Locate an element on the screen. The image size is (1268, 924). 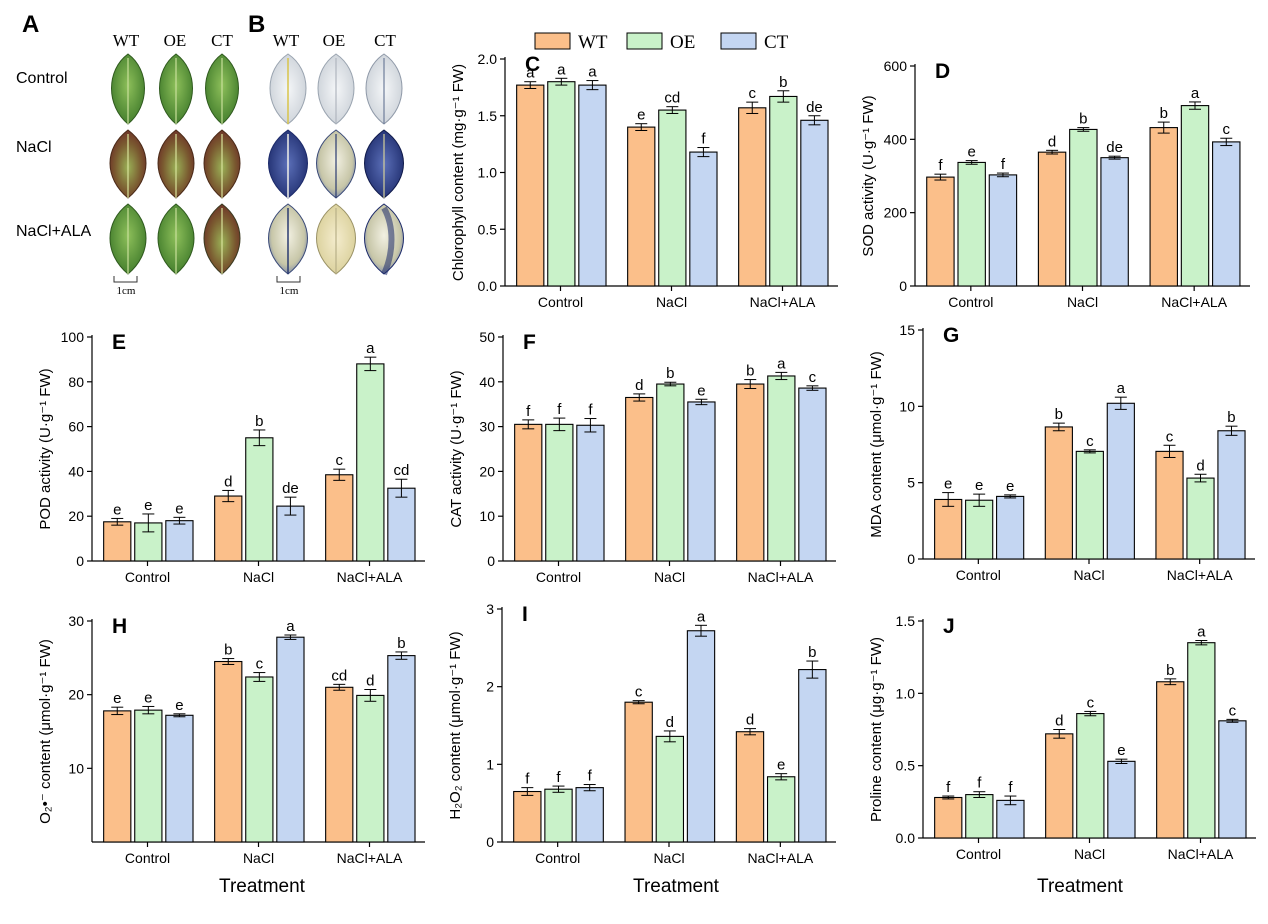
panel-c-significance-letter: f is located at coordinates (703, 139).